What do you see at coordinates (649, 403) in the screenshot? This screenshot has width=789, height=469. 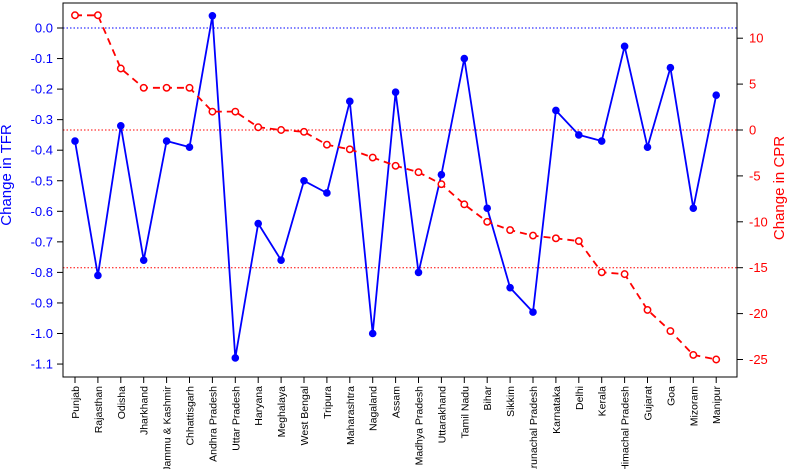 I see `x-tick-label: Gujarat` at bounding box center [649, 403].